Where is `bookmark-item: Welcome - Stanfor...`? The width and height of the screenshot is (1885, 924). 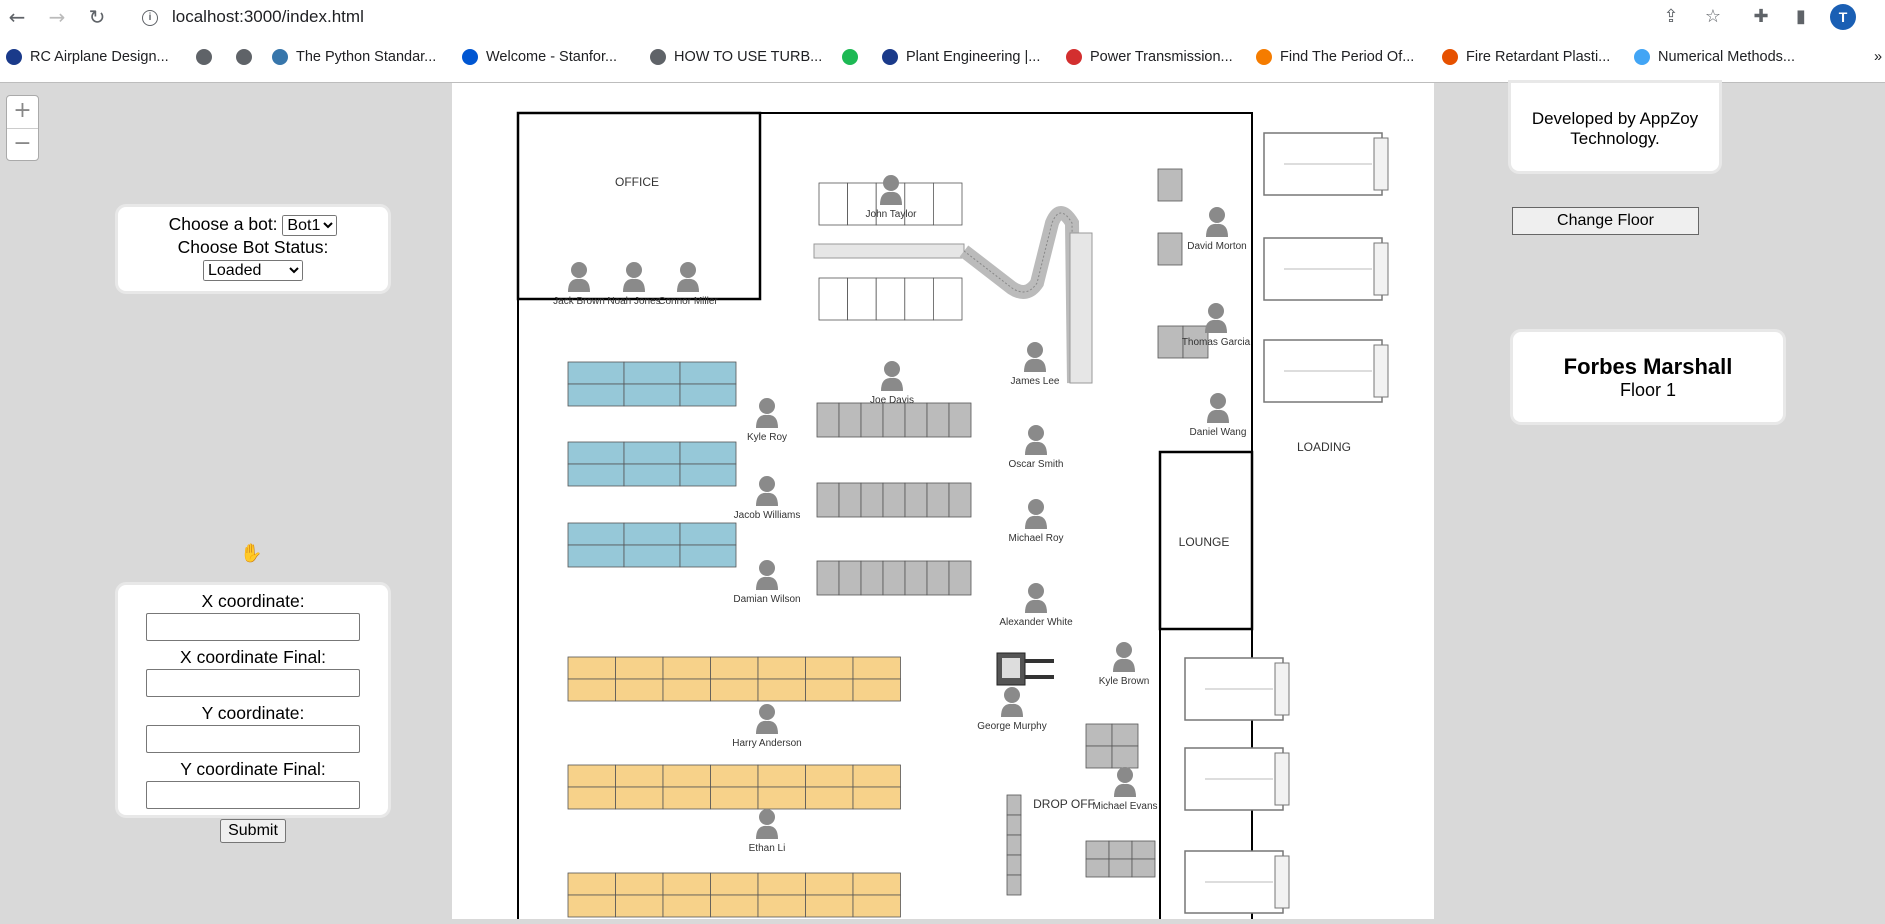 bookmark-item: Welcome - Stanfor... is located at coordinates (539, 57).